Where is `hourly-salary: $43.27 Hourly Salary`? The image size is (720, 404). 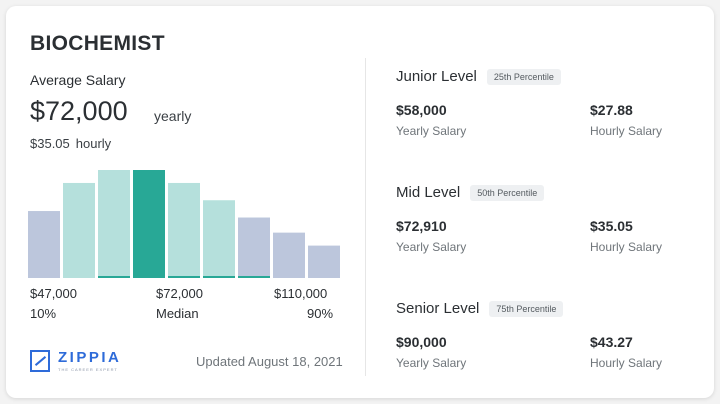 hourly-salary: $43.27 Hourly Salary is located at coordinates (626, 352).